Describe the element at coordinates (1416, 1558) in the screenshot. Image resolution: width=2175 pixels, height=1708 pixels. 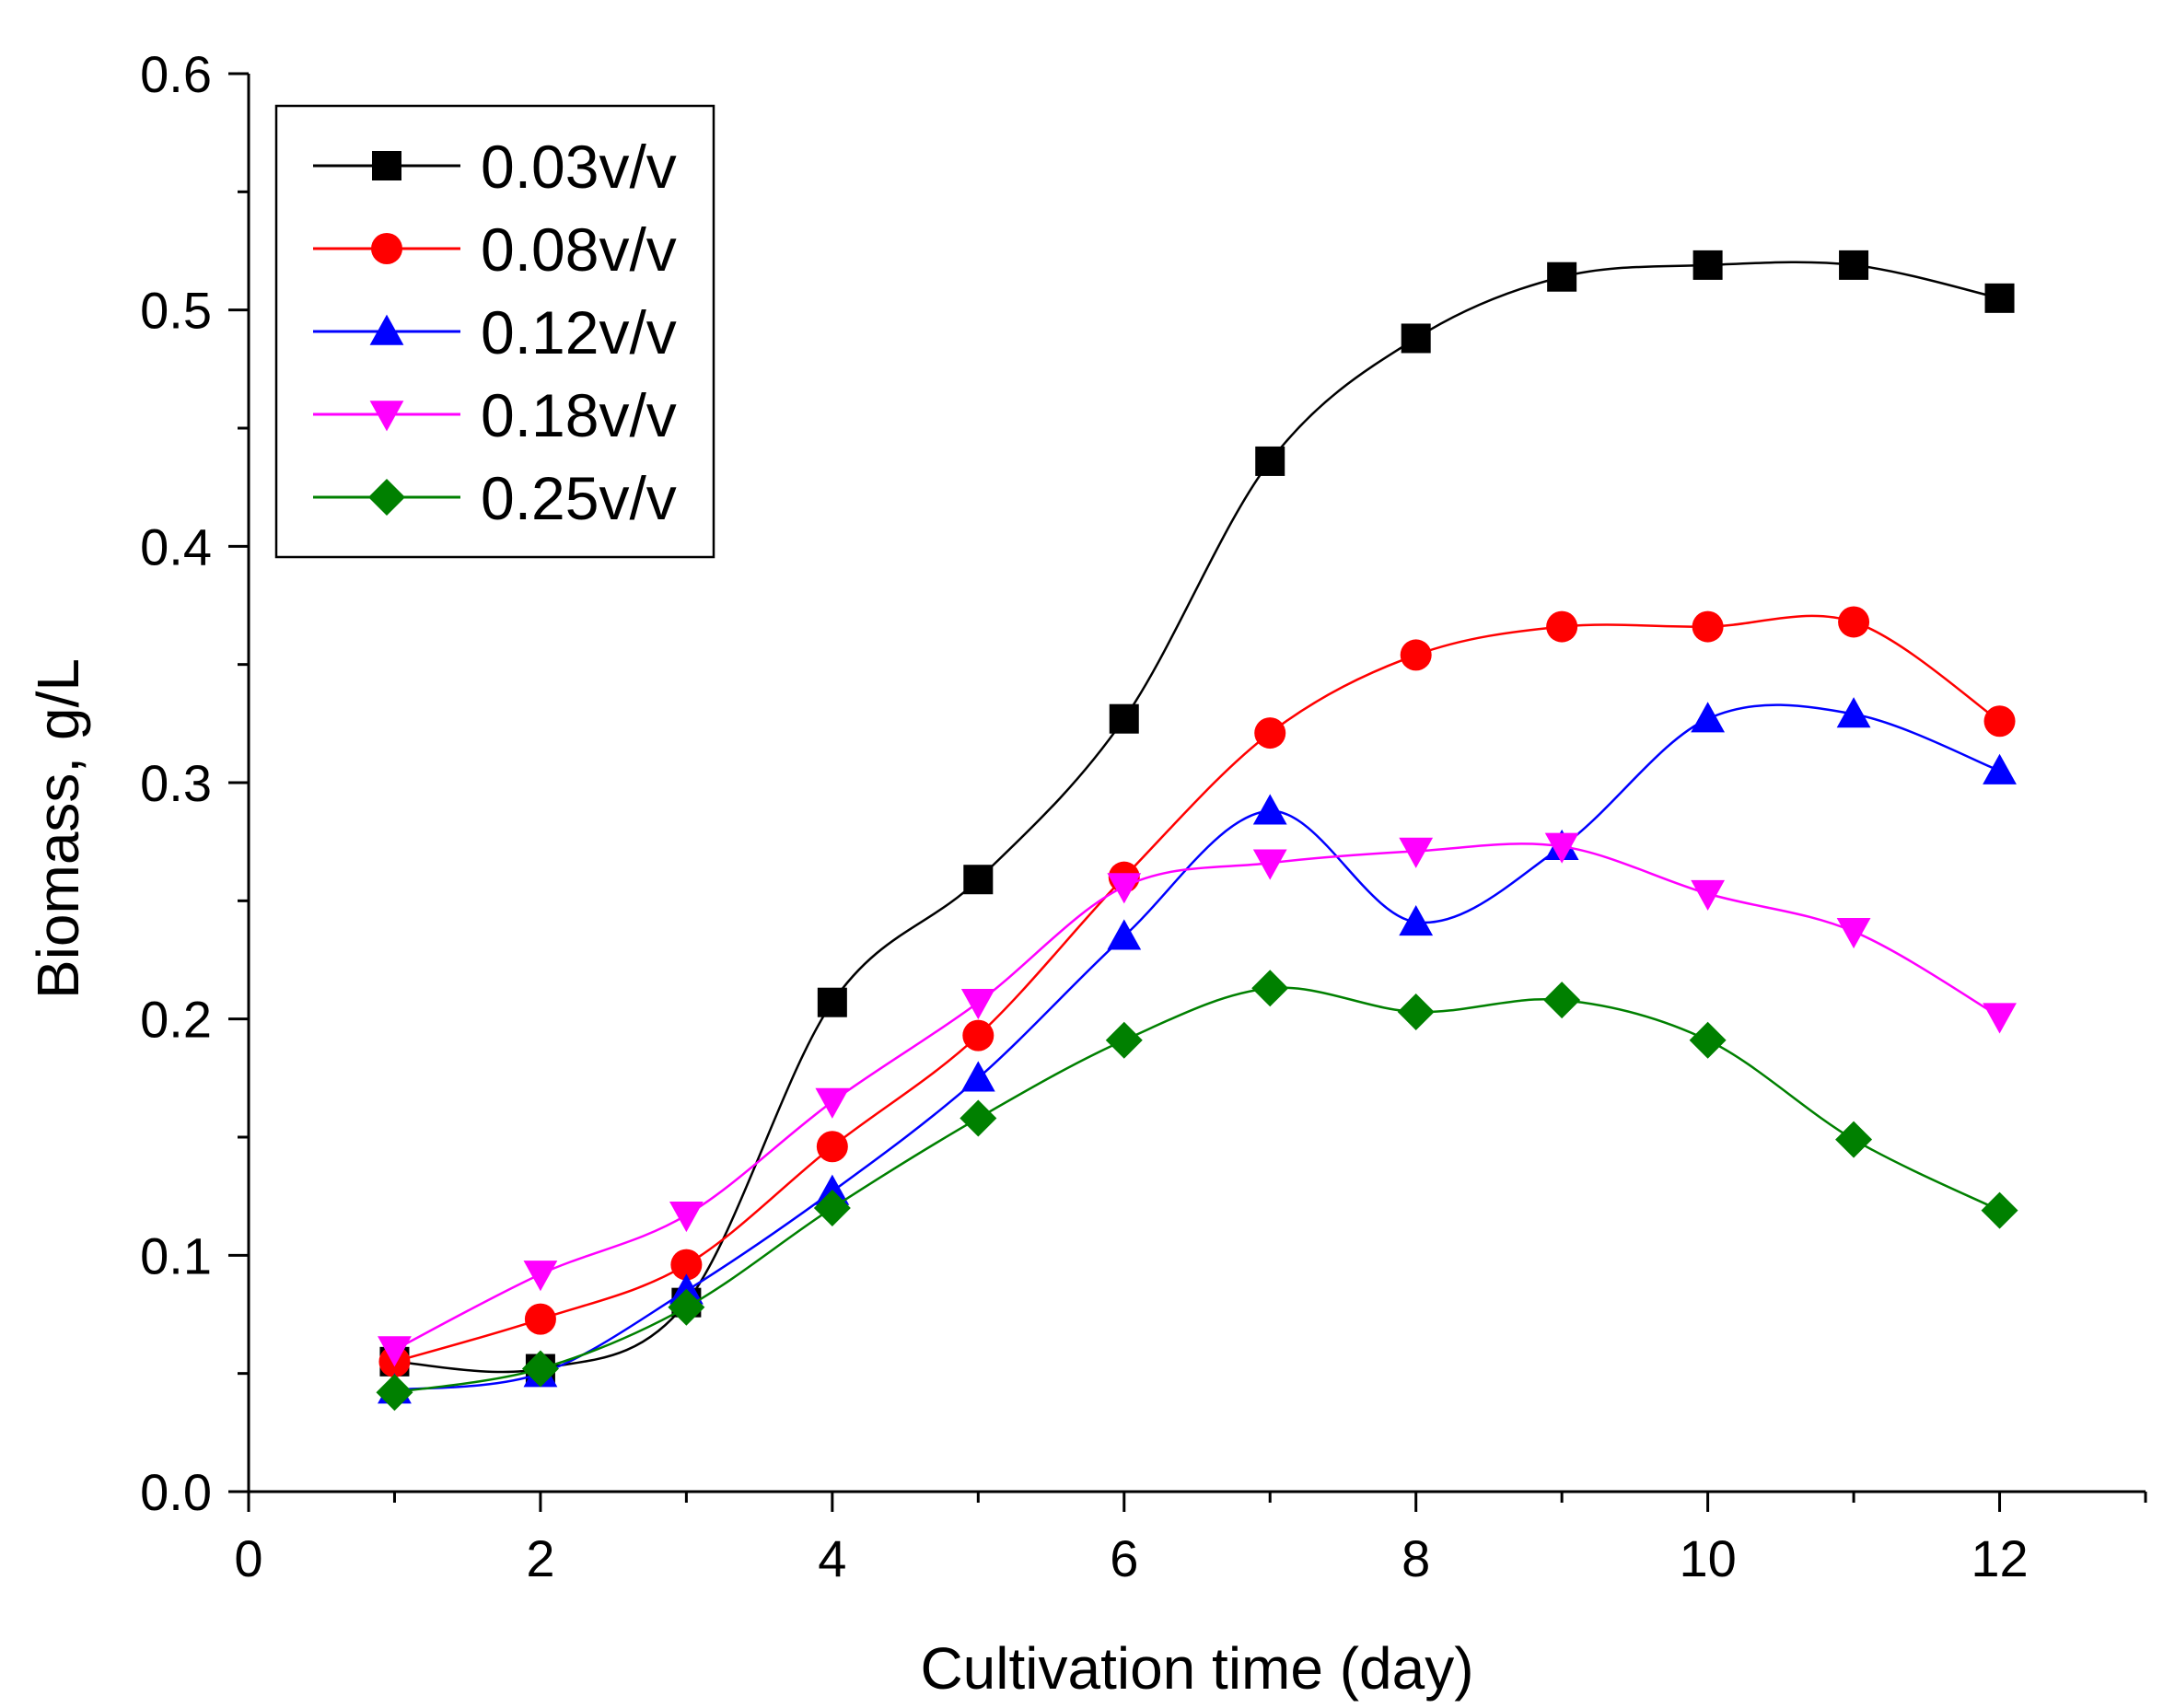
I see `x-tick-label: 8` at that location.